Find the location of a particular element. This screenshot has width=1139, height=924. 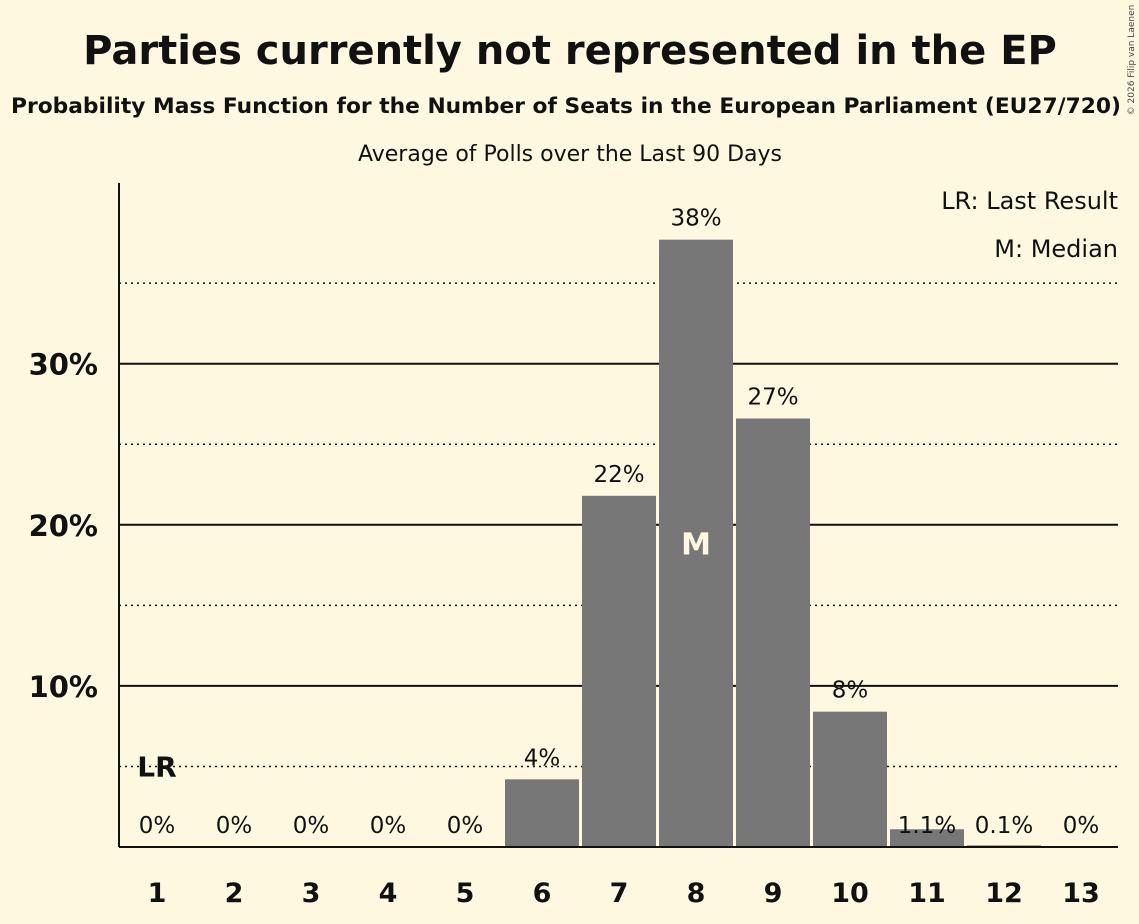

legend-median: M: Median is located at coordinates (1056, 249).